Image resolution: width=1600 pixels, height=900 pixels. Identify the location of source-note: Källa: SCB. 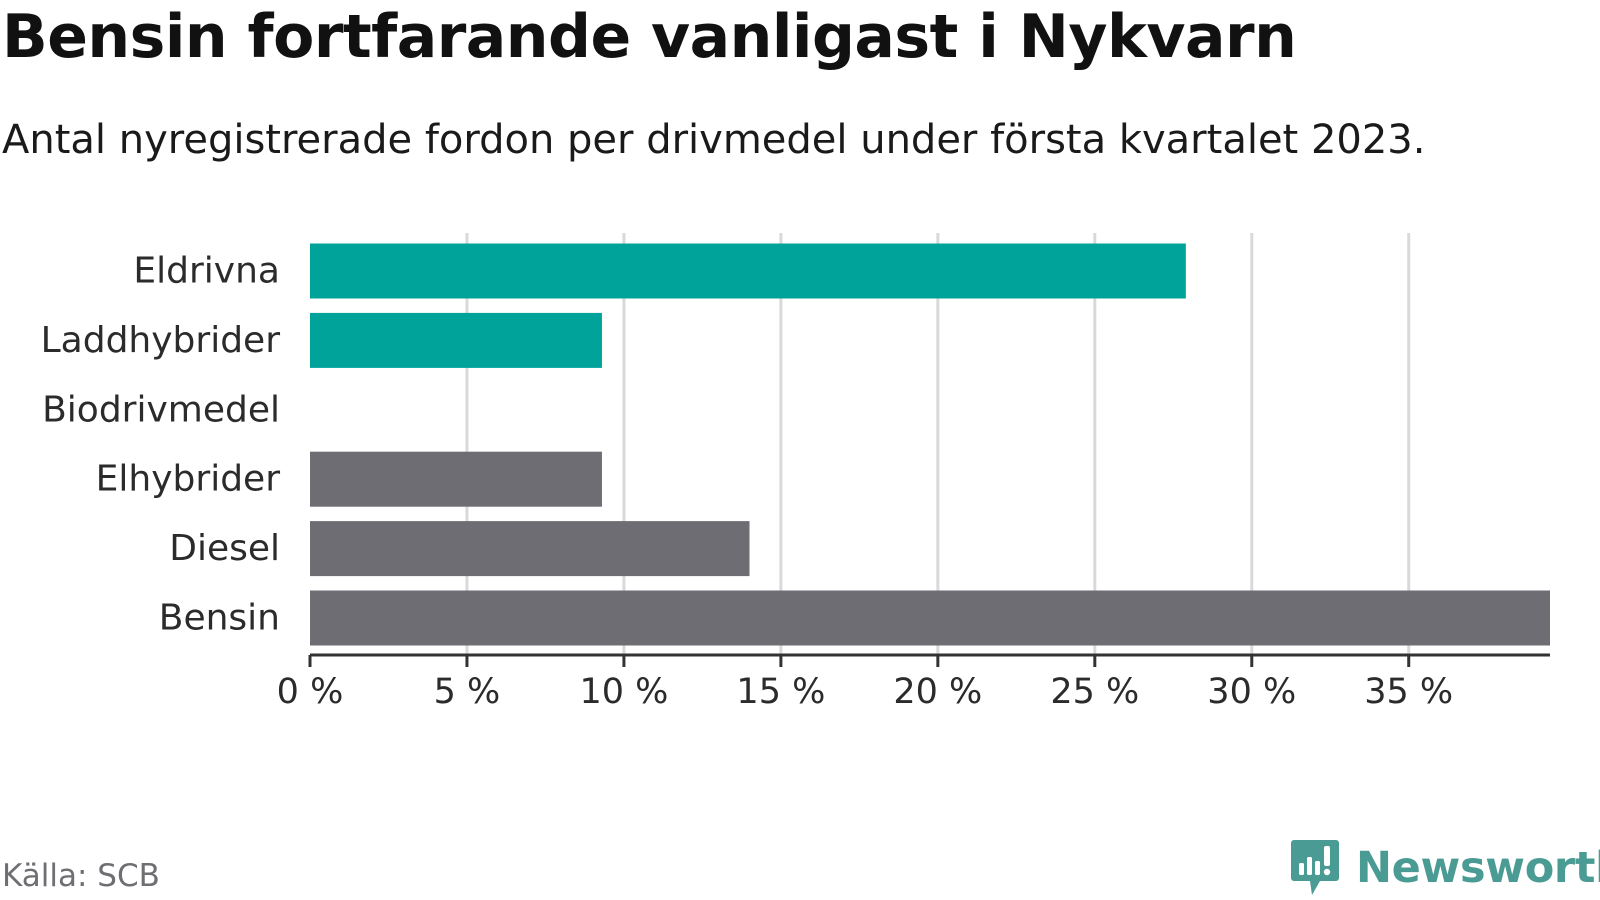
(81, 876).